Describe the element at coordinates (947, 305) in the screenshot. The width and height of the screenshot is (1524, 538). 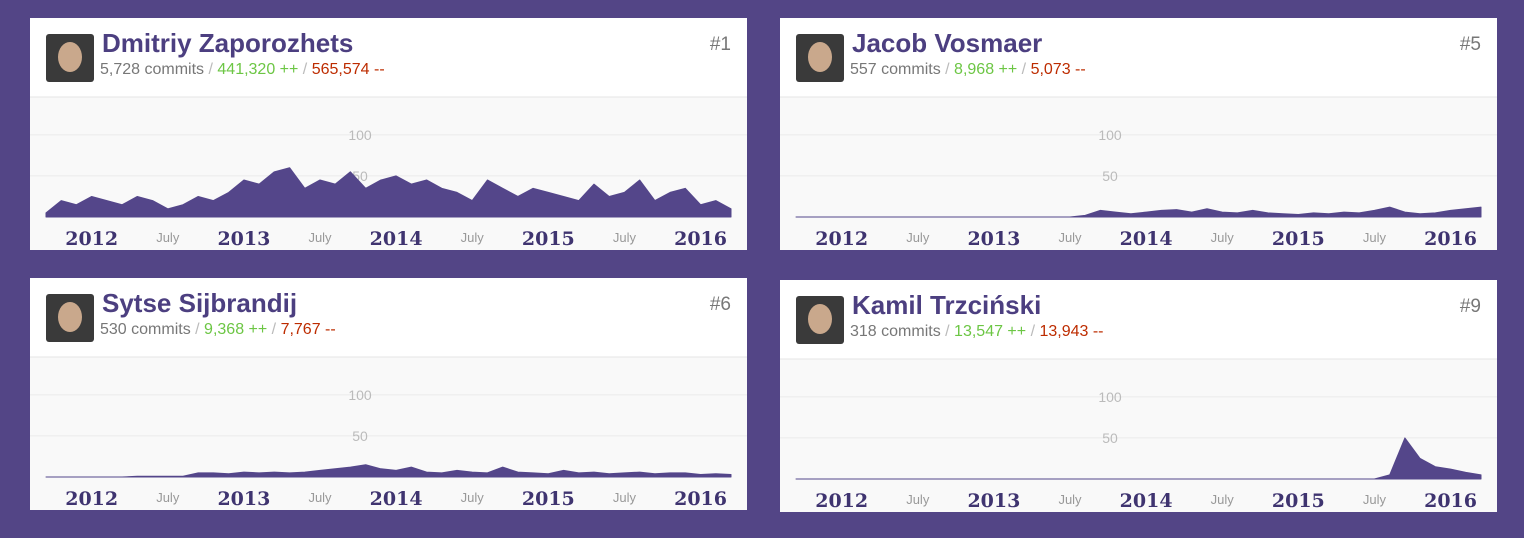
I see `contributor-name: Kamil Trzciński` at that location.